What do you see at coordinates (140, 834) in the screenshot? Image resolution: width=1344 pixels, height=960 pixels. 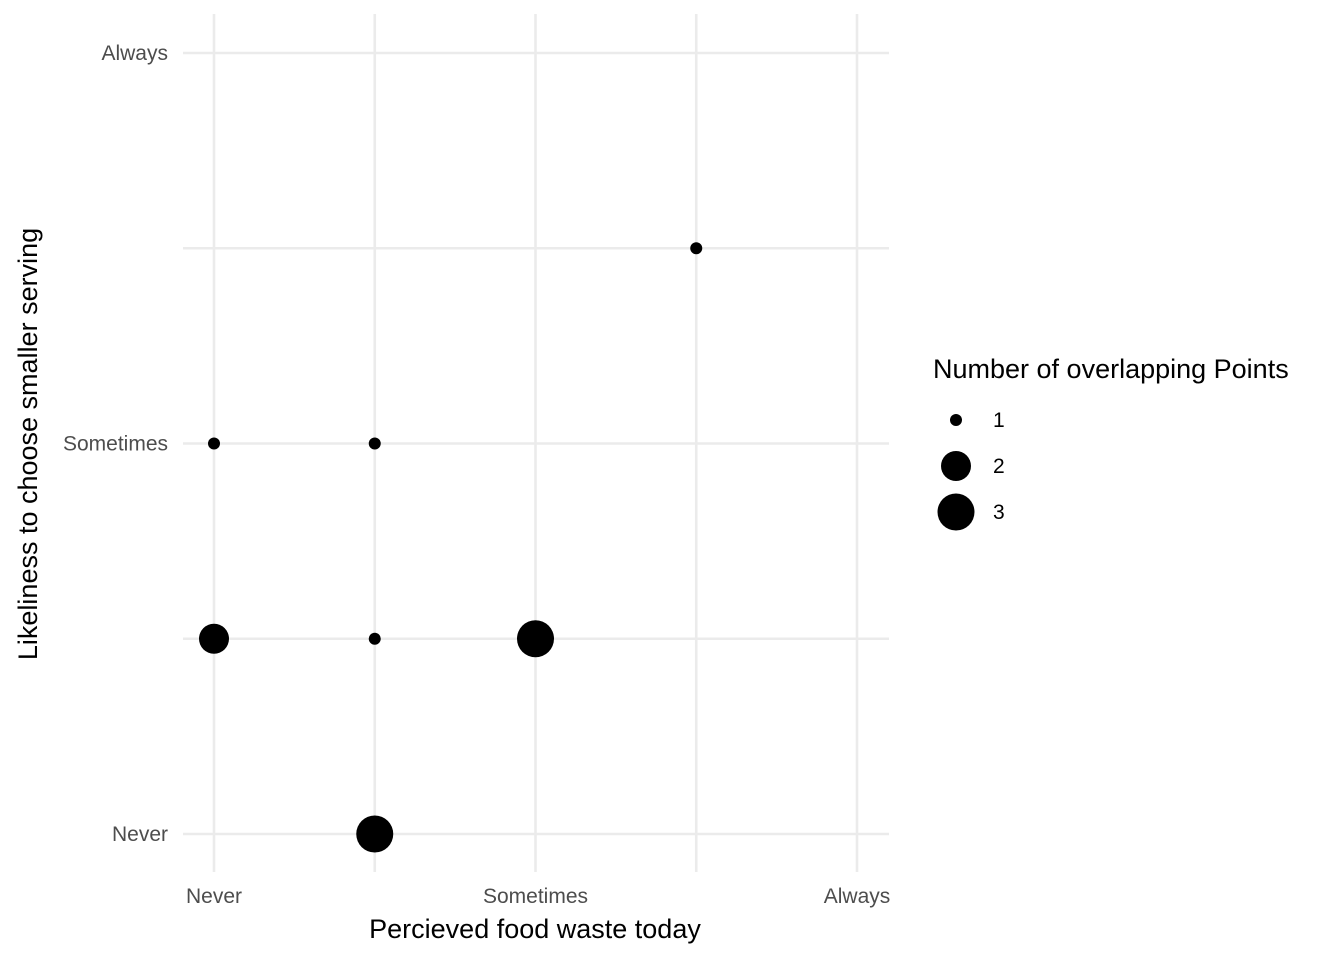 I see `y-tick-label: Never` at bounding box center [140, 834].